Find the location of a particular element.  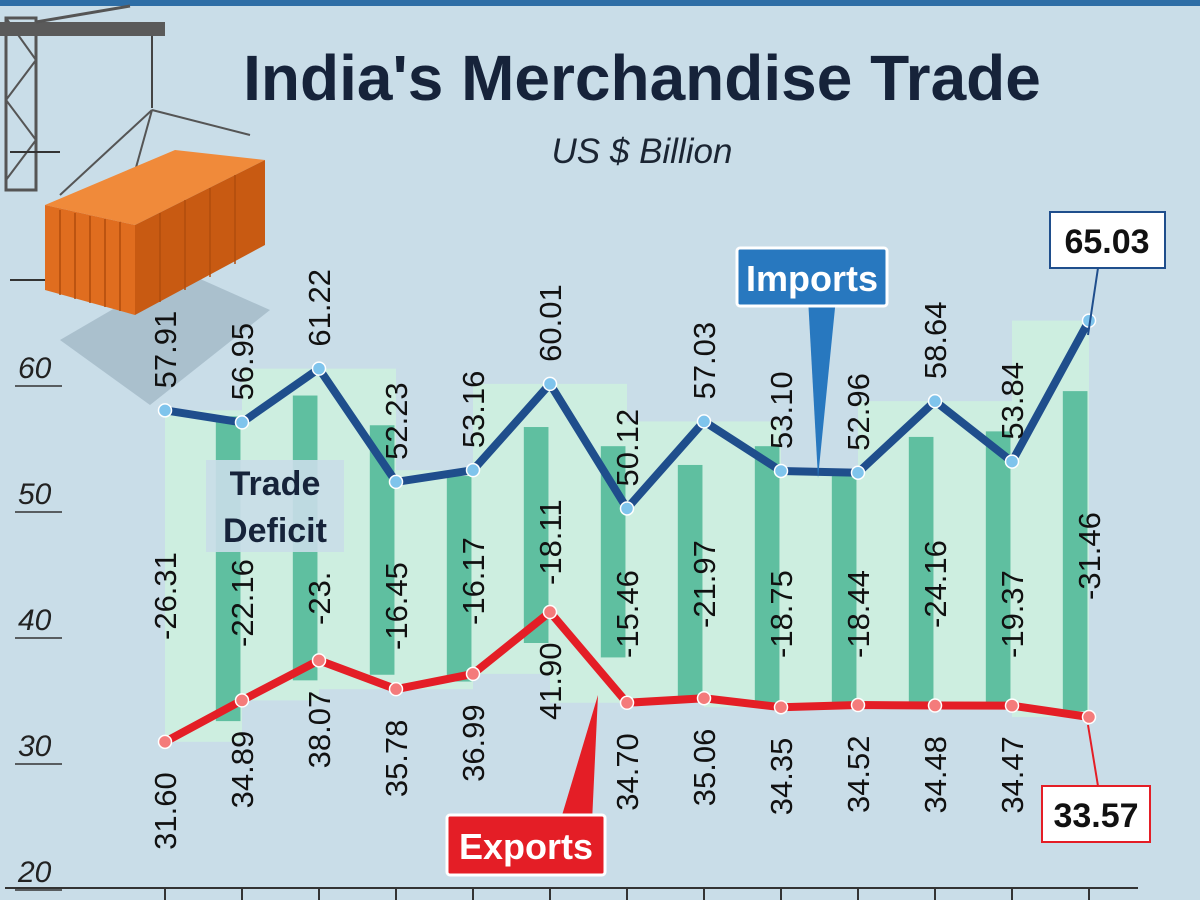

trade-deficit-label-line1: Trade is located at coordinates (275, 484).